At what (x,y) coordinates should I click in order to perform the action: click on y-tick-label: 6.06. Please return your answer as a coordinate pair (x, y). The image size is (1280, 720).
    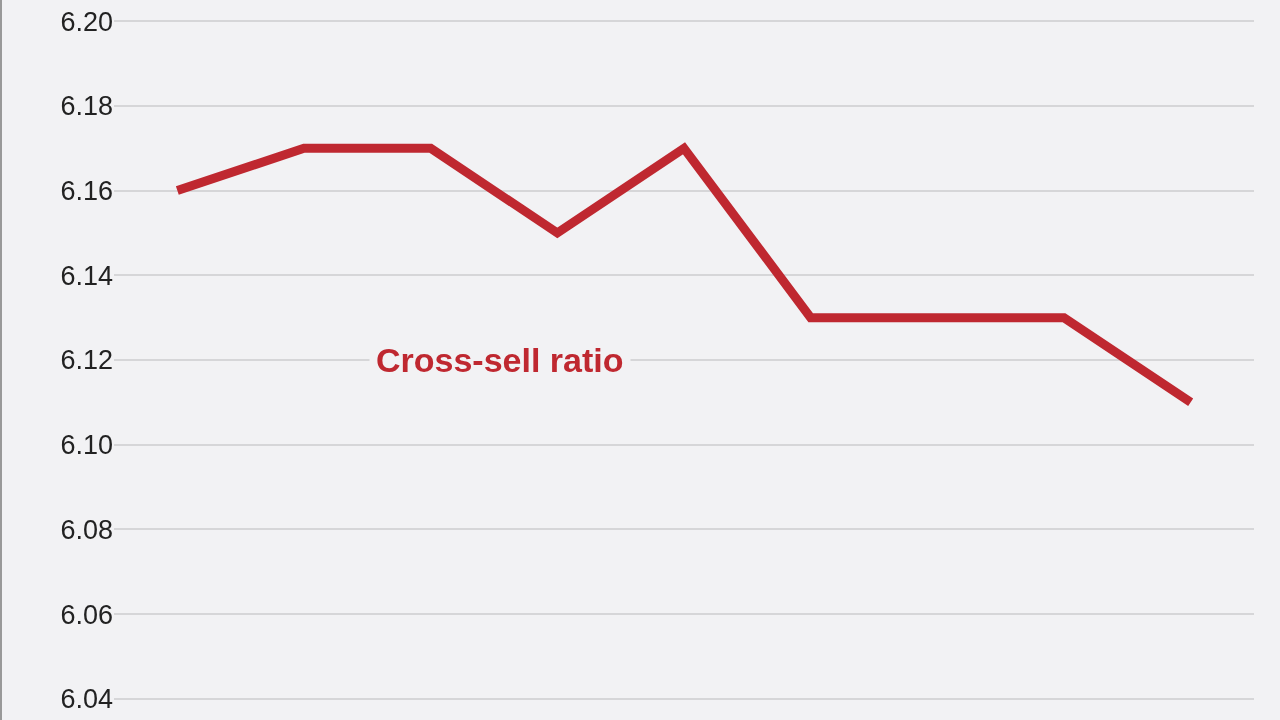
    Looking at the image, I should click on (86, 614).